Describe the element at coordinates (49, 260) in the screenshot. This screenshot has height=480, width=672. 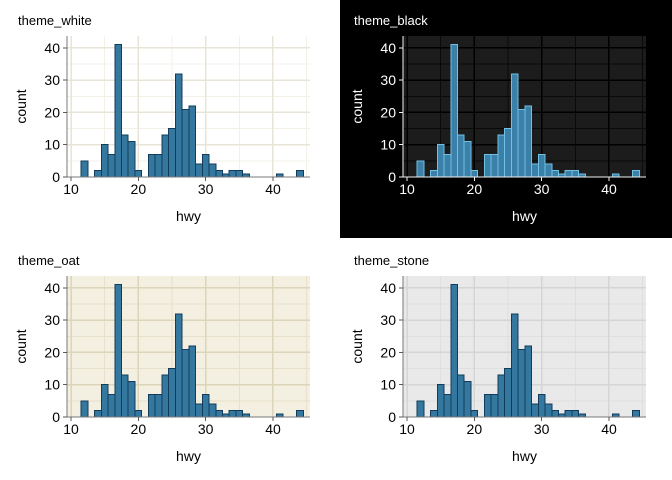
I see `plot-title: theme_oat` at that location.